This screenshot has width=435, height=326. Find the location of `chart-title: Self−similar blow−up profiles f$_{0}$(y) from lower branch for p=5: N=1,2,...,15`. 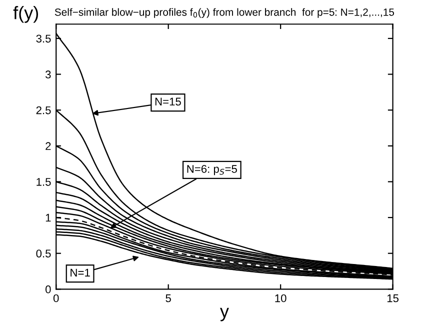

chart-title: Self−similar blow−up profiles f$_{0}$(y) from lower branch for p=5: N=1,2,...,15 is located at coordinates (224, 13).